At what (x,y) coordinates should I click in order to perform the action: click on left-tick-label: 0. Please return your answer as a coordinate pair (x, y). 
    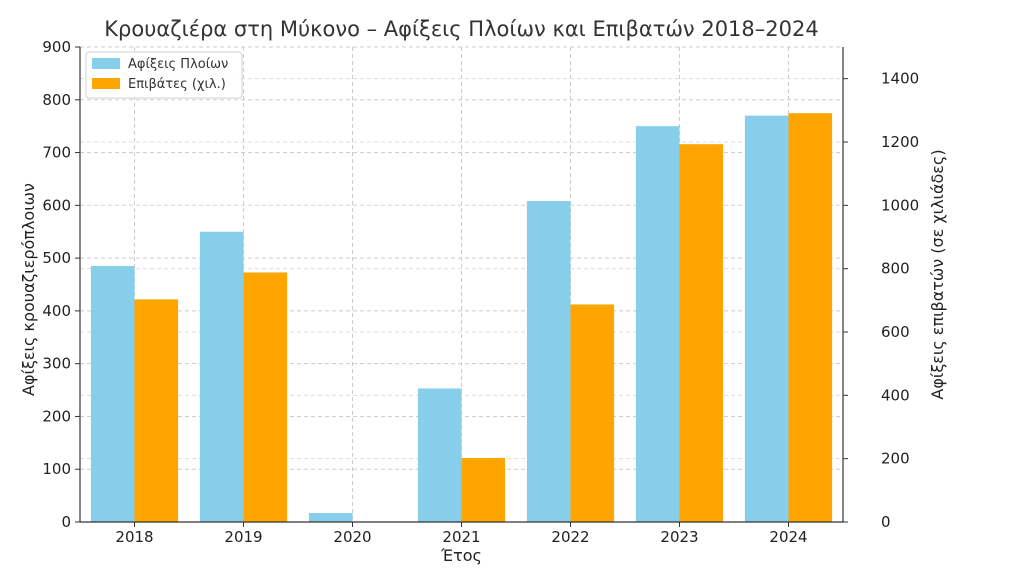
    Looking at the image, I should click on (66, 522).